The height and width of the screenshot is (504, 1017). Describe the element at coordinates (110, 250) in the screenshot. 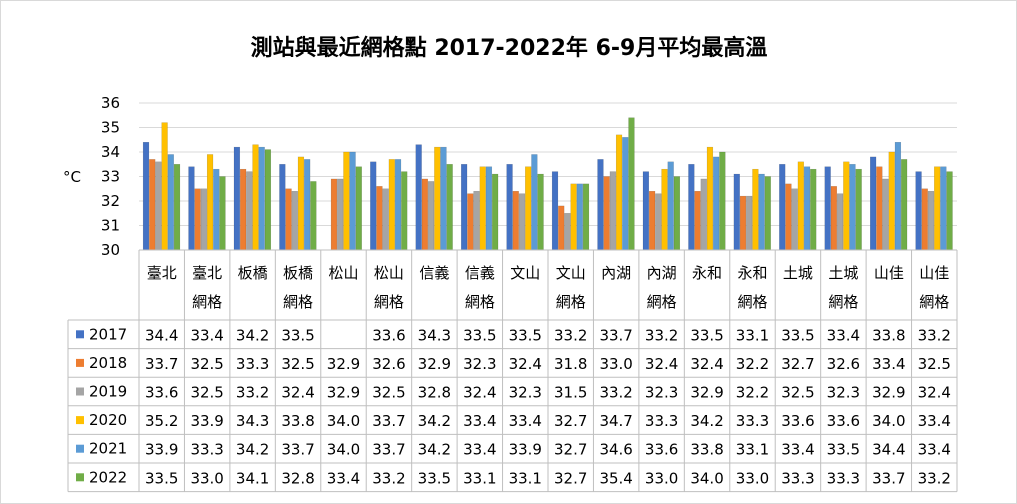

I see `y-tick-label: 30` at that location.